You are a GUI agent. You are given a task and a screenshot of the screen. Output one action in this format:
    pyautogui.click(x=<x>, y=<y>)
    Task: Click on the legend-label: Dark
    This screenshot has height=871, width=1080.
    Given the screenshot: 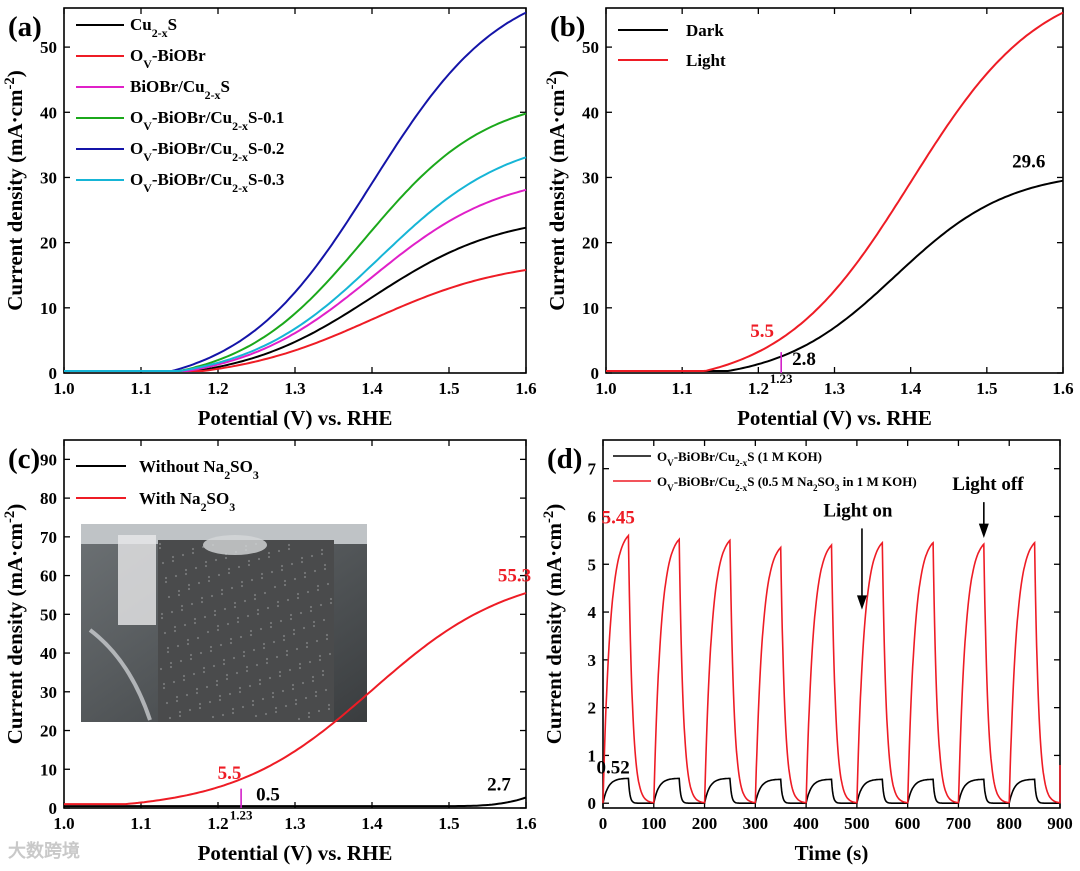 What is the action you would take?
    pyautogui.click(x=705, y=30)
    